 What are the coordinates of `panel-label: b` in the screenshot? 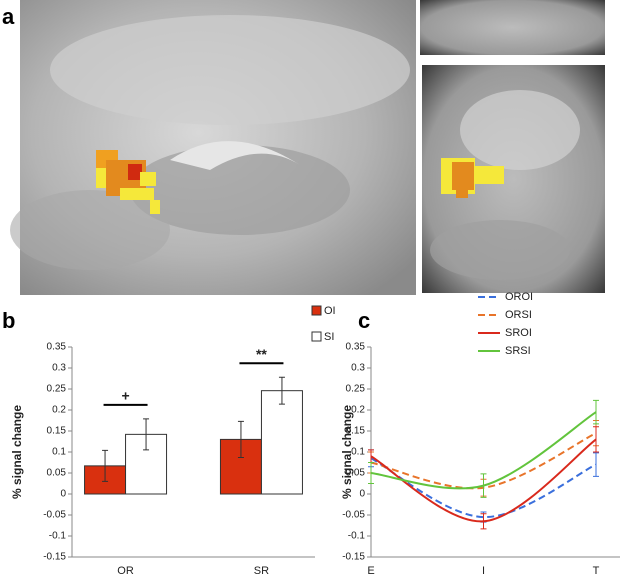 It's located at (8, 320).